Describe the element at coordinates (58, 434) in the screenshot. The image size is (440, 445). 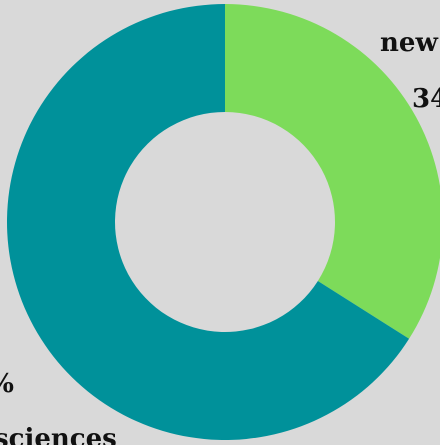
I see `slice-label: sciences` at that location.